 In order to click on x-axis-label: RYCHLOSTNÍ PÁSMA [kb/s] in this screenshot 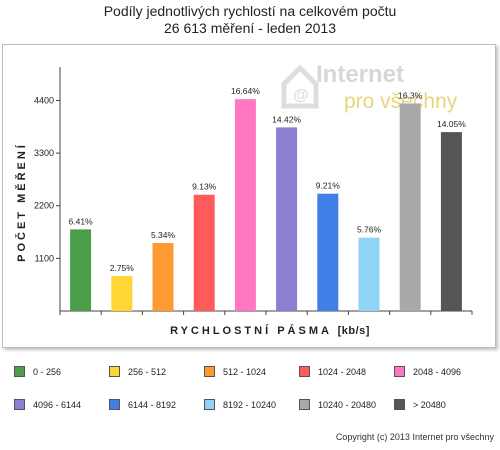, I will do `click(270, 331)`.